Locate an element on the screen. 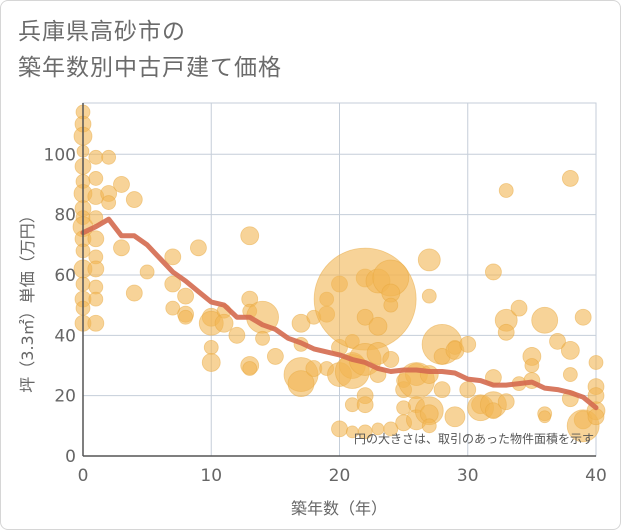  chart-title-line-1: 兵庫県高砂市の is located at coordinates (102, 32).